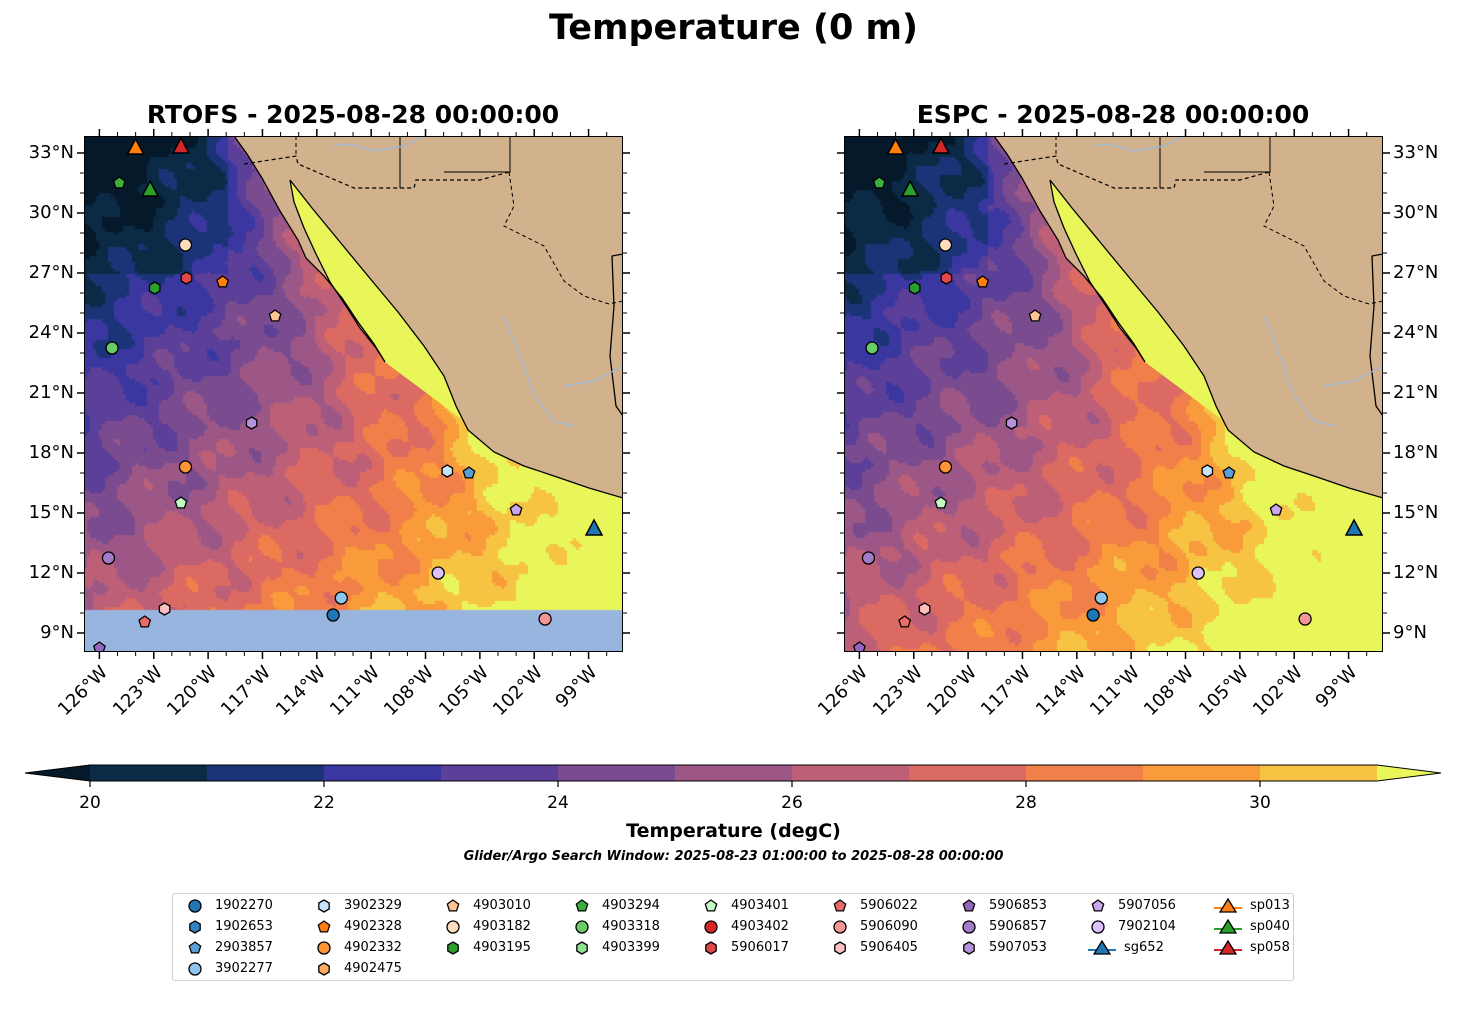 The height and width of the screenshot is (1014, 1467). I want to click on legend-item-4903401: 4903401, so click(761, 906).